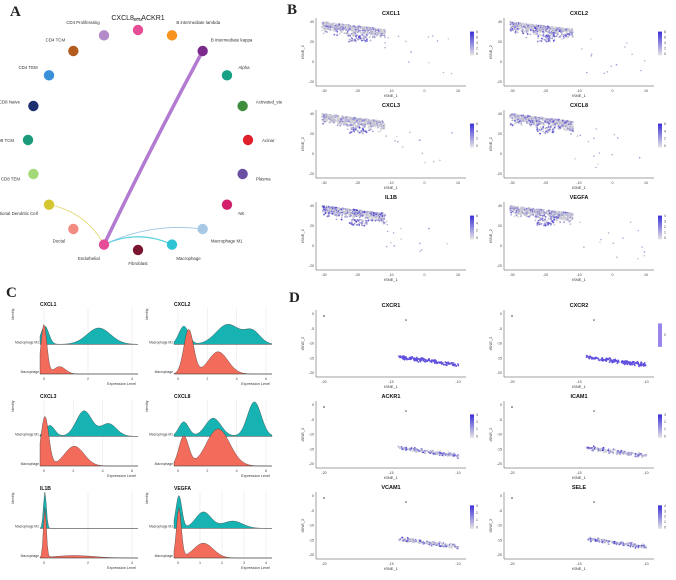 The image size is (676, 580). I want to click on c-rowlabel-4-0: Macrophage M1, so click(27, 526).